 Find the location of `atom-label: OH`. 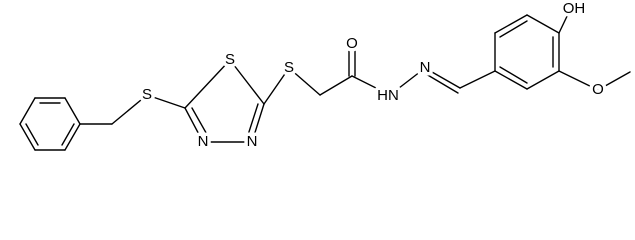

atom-label: OH is located at coordinates (574, 8).